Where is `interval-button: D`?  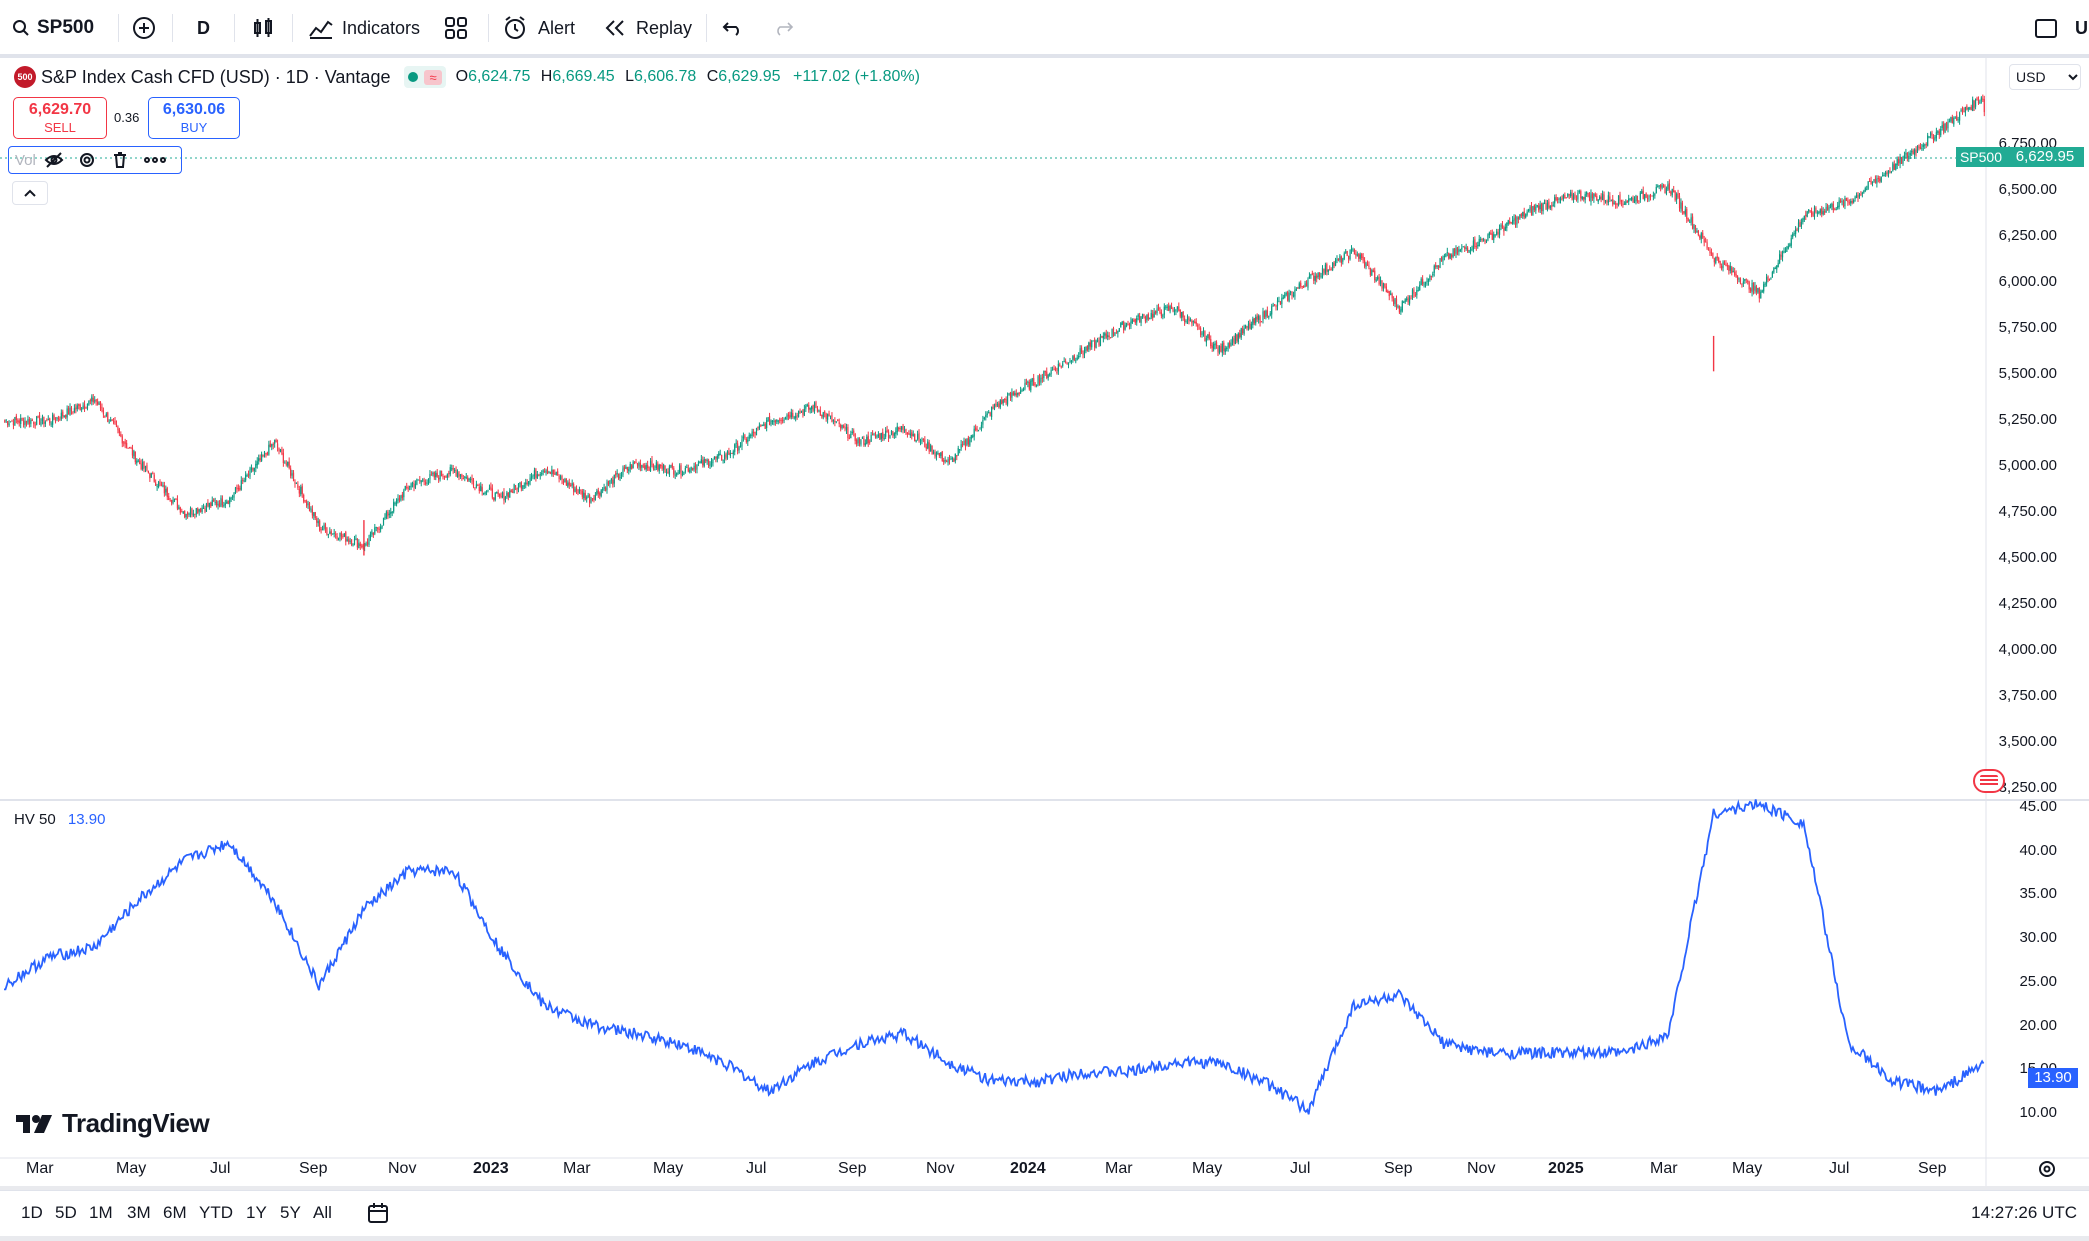 interval-button: D is located at coordinates (203, 27).